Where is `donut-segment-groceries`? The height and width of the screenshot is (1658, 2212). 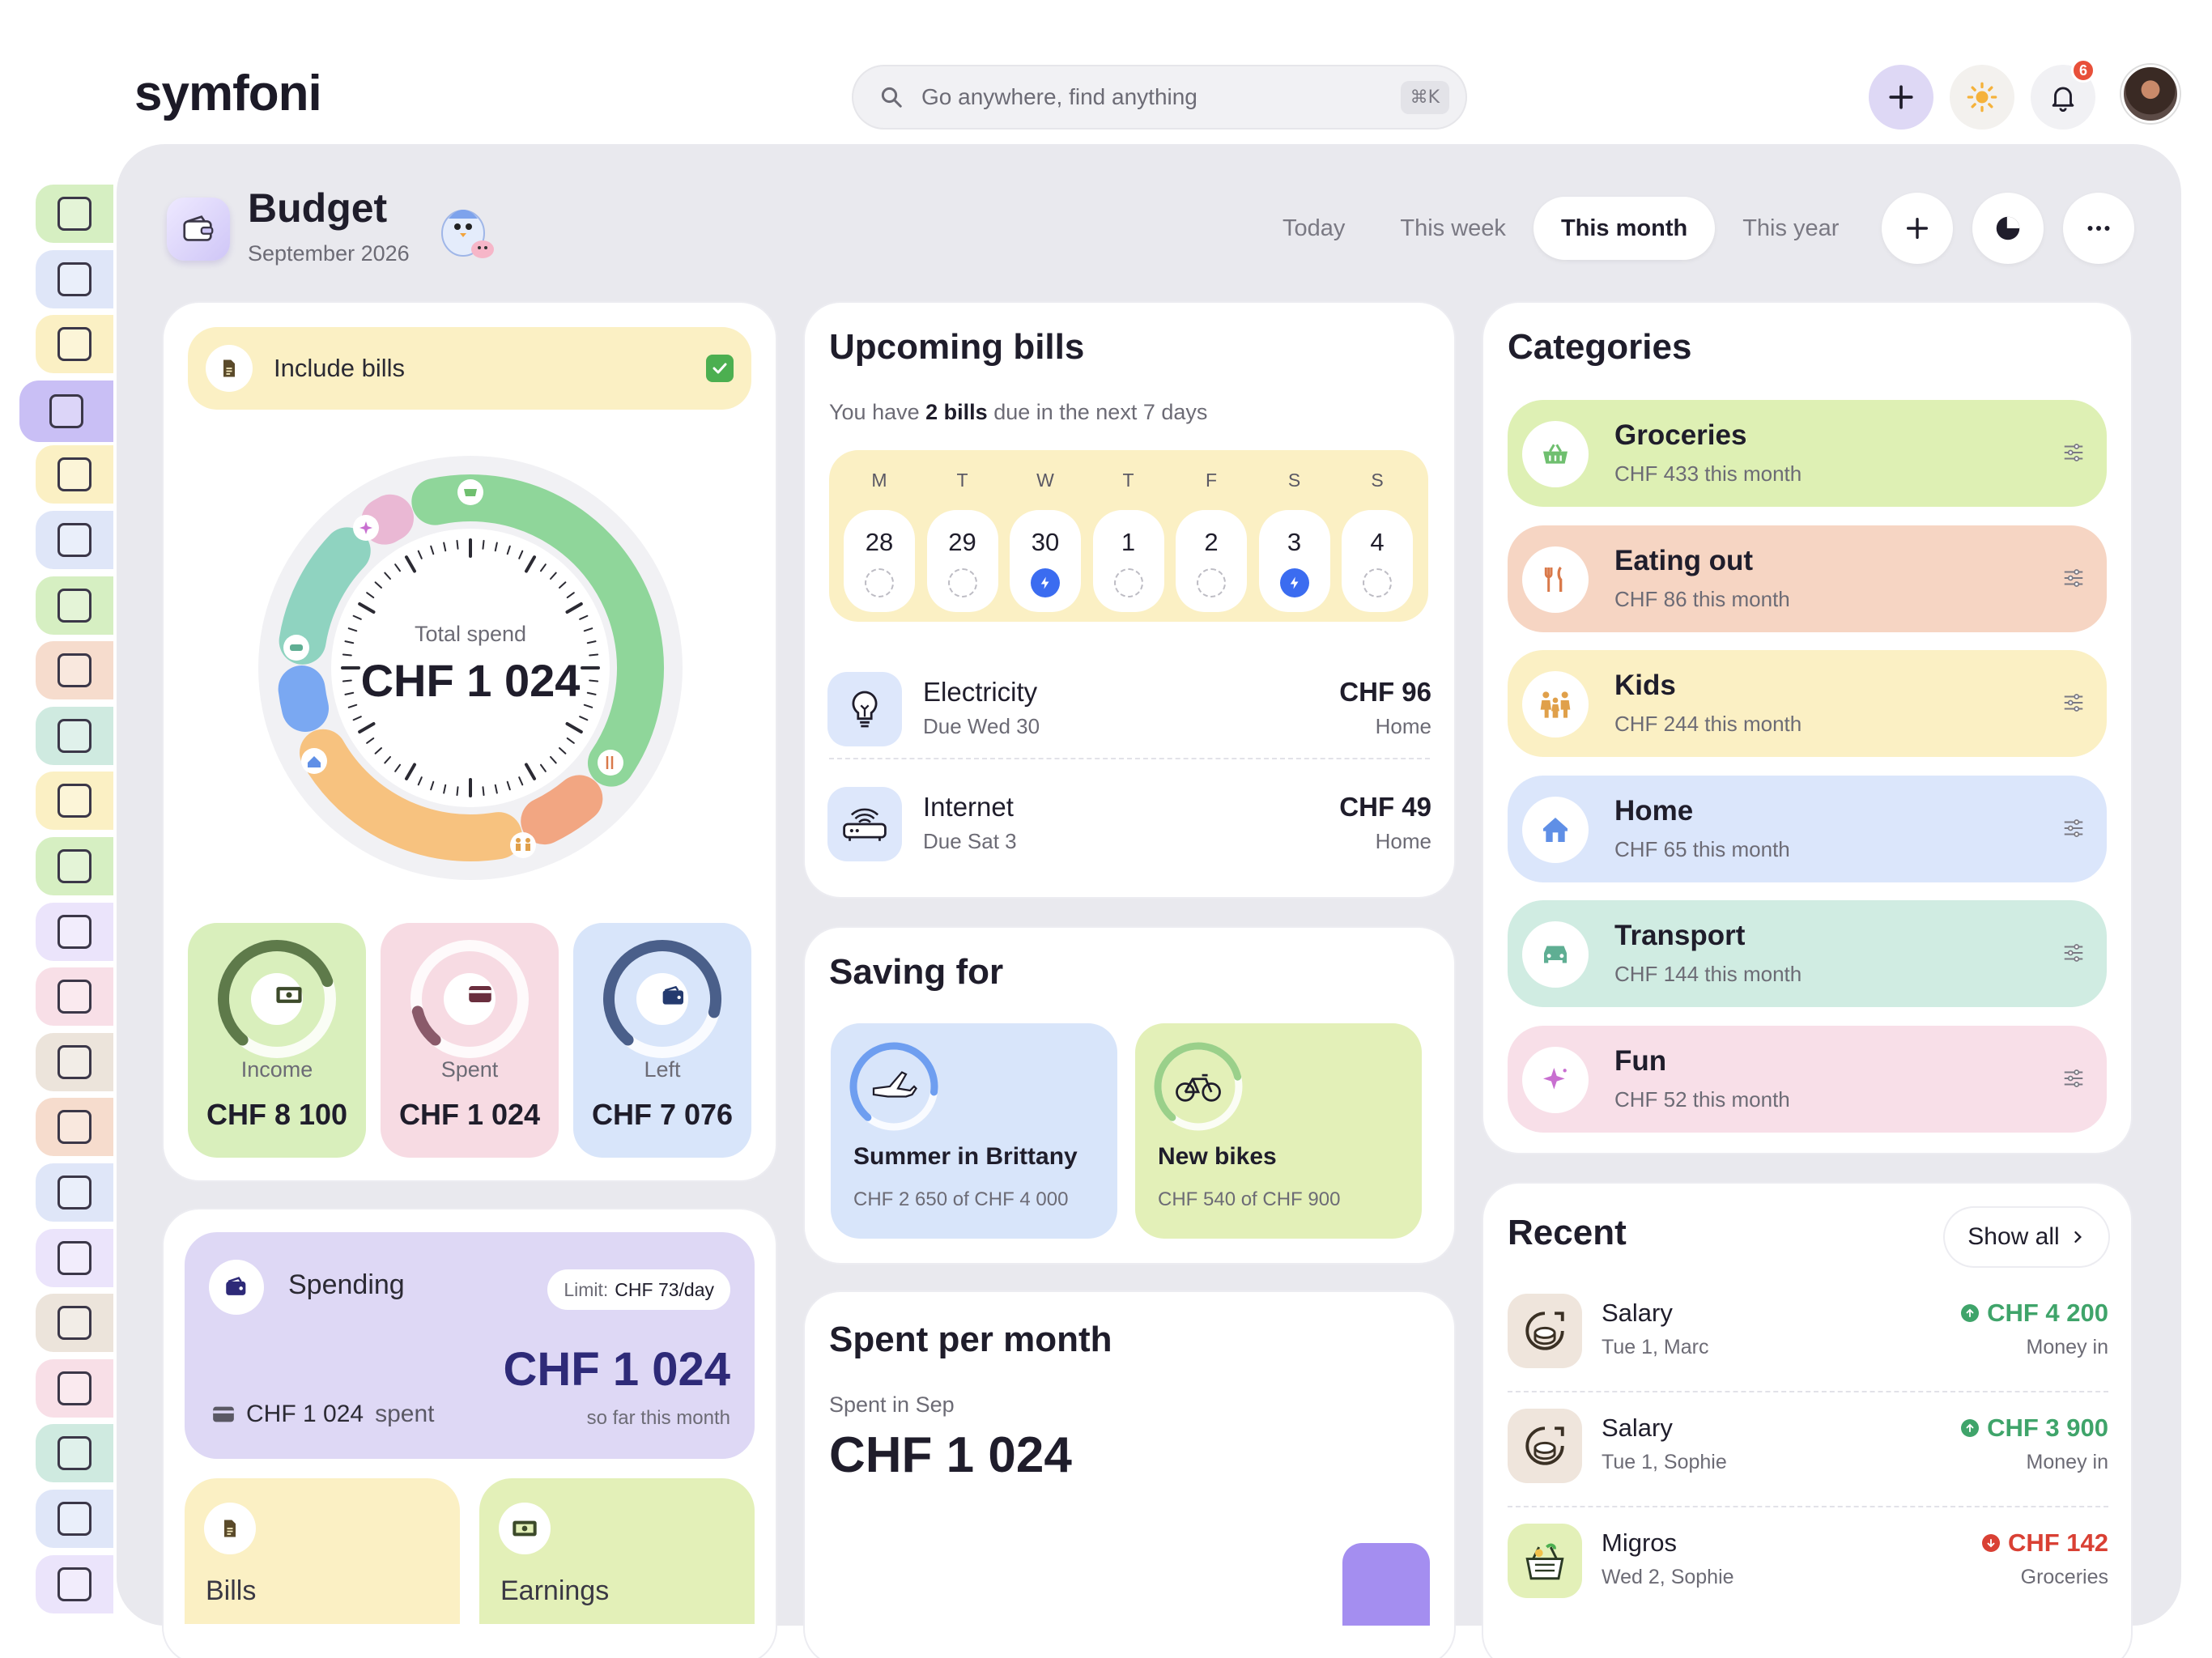 donut-segment-groceries is located at coordinates (471, 667).